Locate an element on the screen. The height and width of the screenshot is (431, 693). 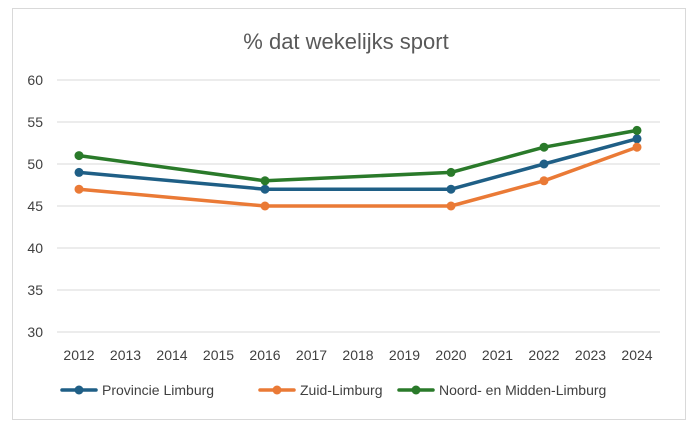
x-tick-label: 2024 is located at coordinates (636, 355).